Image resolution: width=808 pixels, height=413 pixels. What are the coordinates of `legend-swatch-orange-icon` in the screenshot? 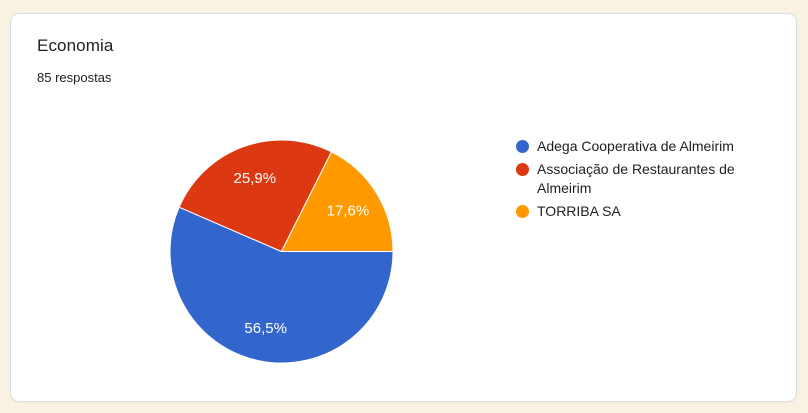 It's located at (522, 211).